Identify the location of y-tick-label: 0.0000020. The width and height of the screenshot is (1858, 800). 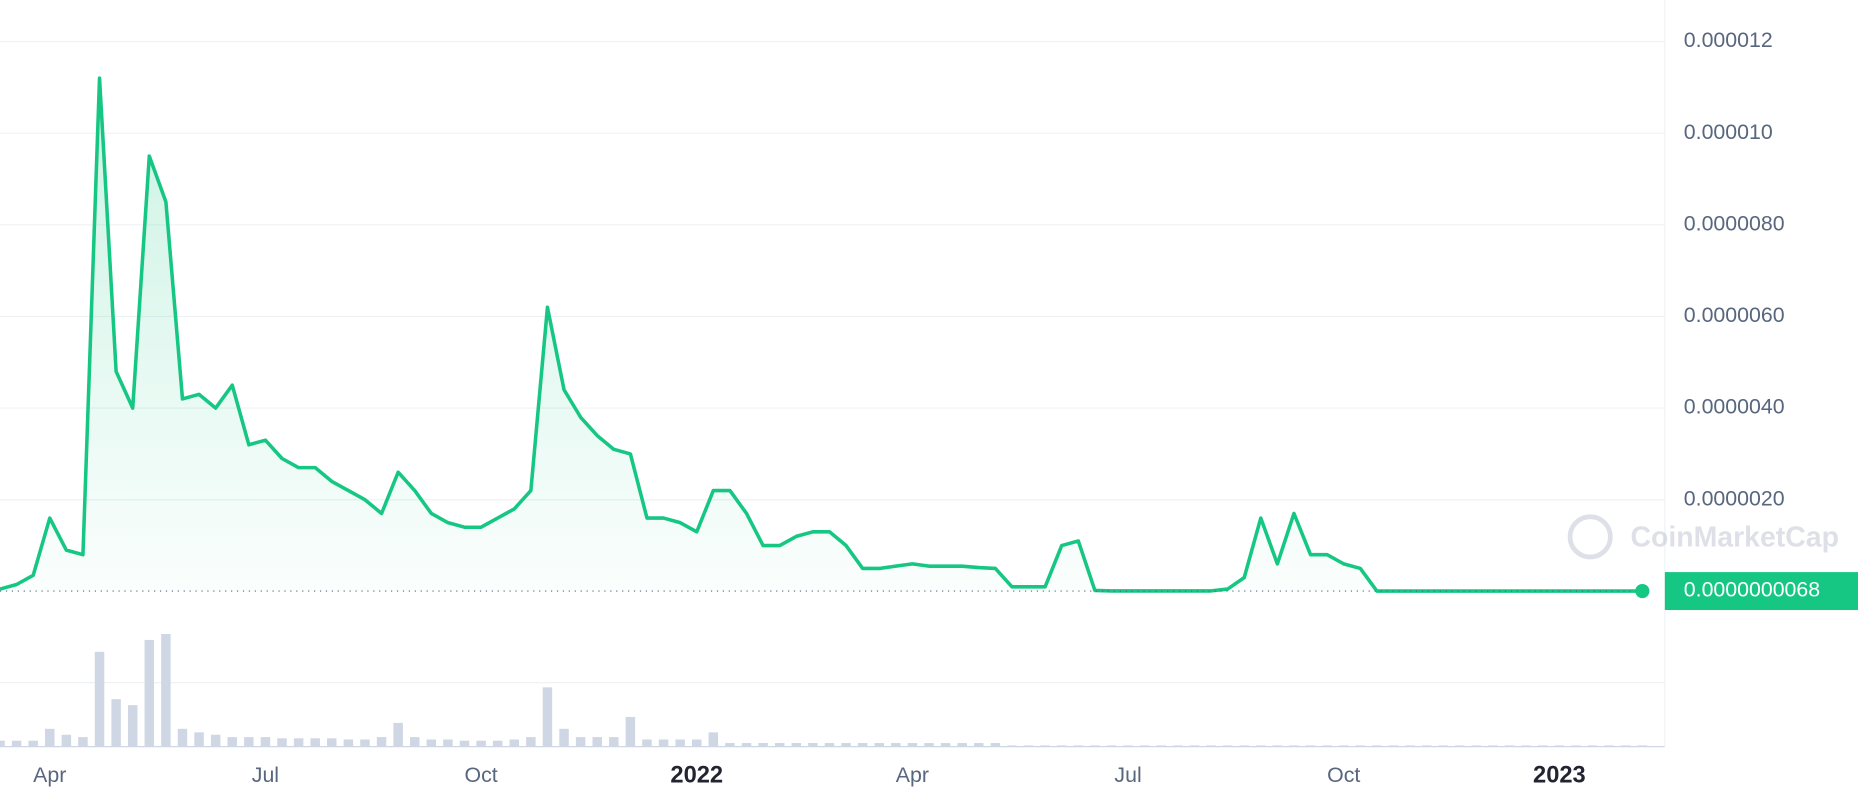
(1734, 498).